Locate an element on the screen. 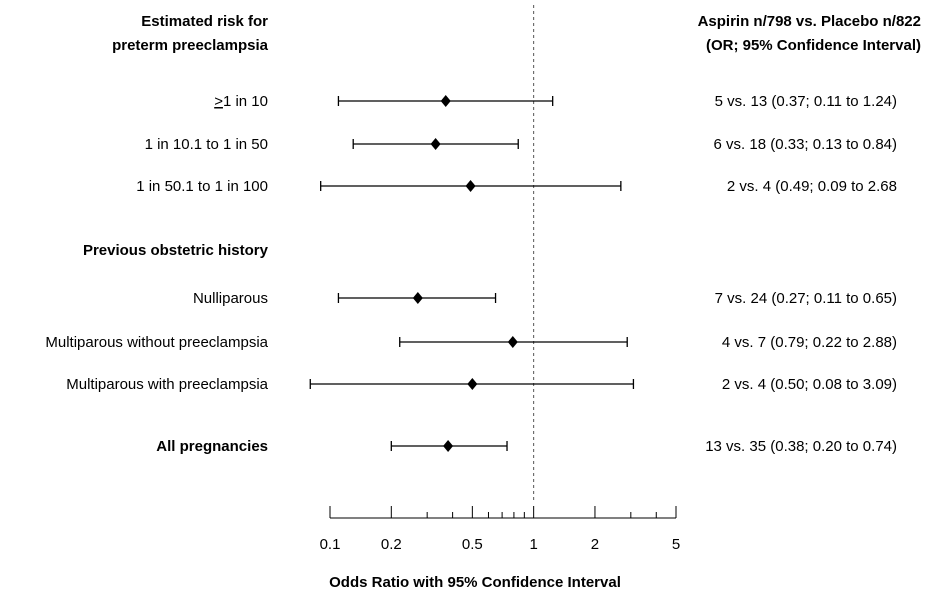 This screenshot has width=926, height=596. row-label: Previous obstetric history is located at coordinates (176, 250).